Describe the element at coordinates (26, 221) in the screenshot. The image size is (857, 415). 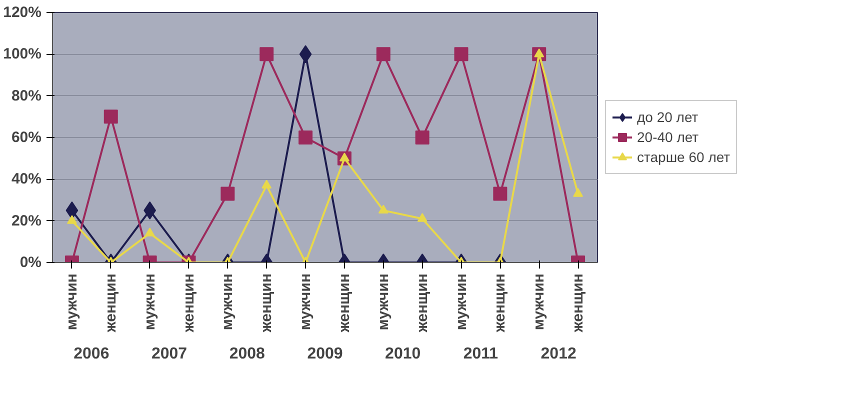
I see `y-tick-label: 20%` at that location.